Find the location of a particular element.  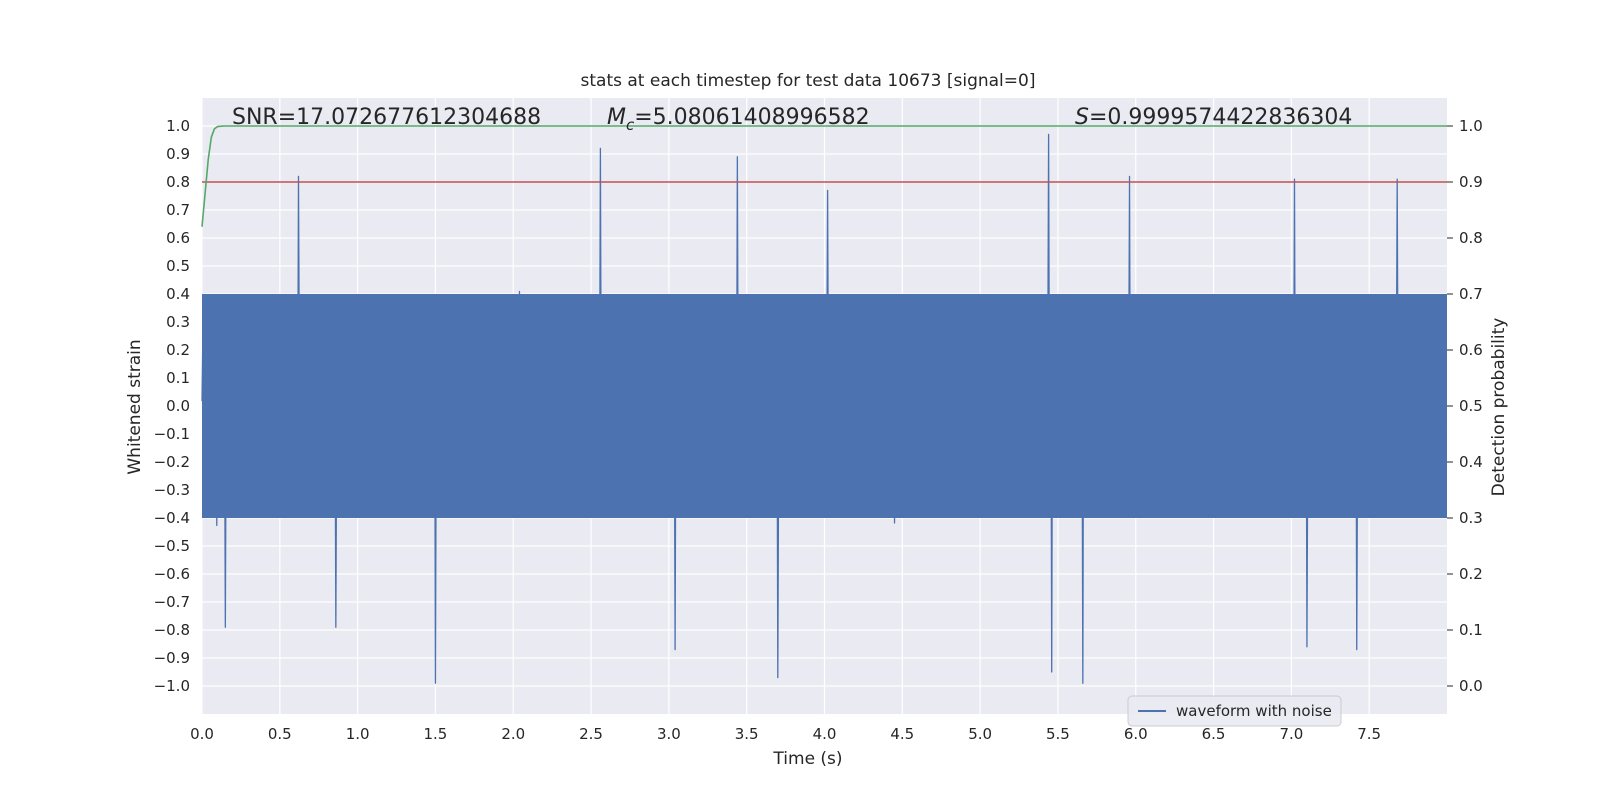

y-right-axis-ticks: 1.0 0.9 0.8 0.7 0.6 0.5 0.4 0.3 0.2 0.1 0.0 is located at coordinates (1465, 406).